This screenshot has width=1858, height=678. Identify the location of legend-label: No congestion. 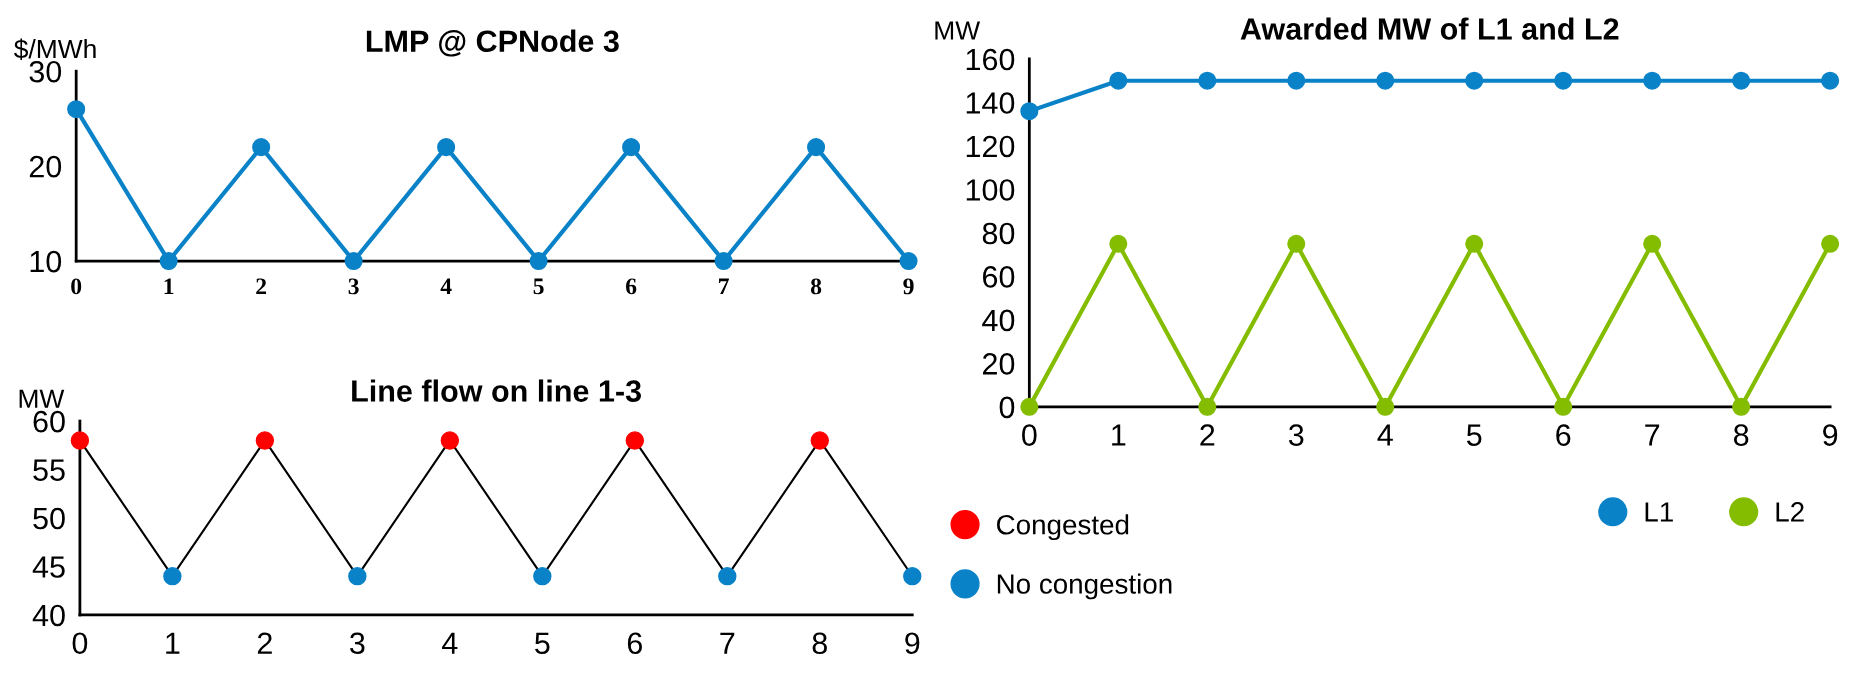
(1084, 586).